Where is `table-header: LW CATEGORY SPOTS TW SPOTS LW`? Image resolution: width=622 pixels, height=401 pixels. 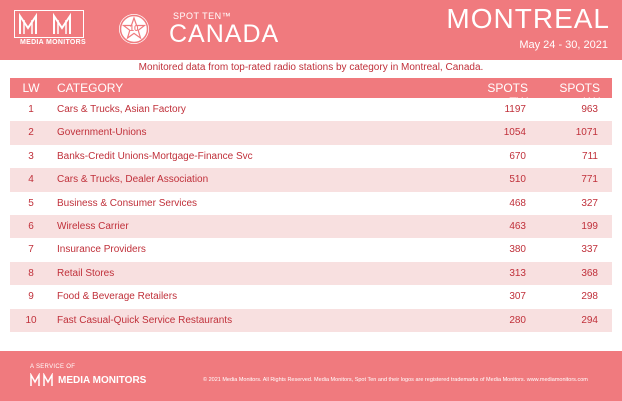
table-header: LW CATEGORY SPOTS TW SPOTS LW is located at coordinates (311, 93).